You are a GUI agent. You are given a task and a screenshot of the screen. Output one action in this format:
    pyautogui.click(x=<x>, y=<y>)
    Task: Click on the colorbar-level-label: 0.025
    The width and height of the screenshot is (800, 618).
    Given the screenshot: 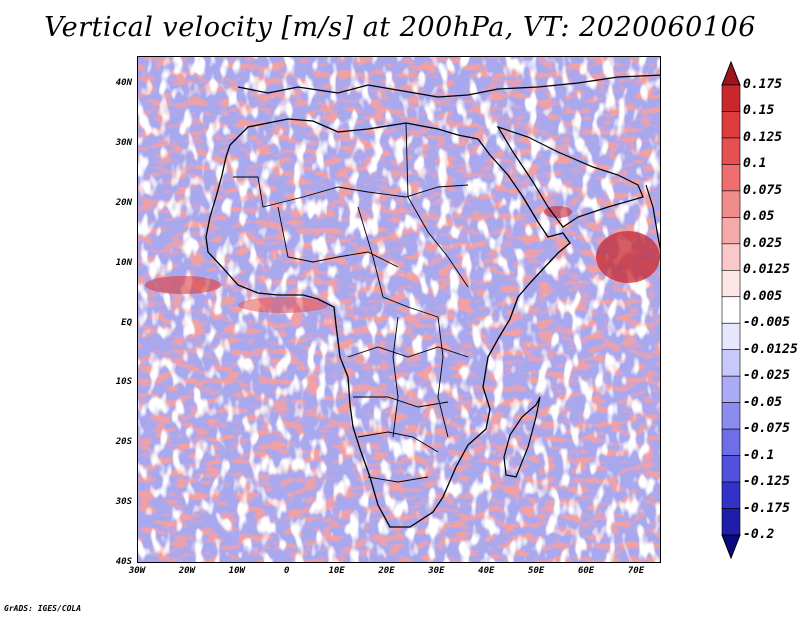 What is the action you would take?
    pyautogui.click(x=763, y=243)
    